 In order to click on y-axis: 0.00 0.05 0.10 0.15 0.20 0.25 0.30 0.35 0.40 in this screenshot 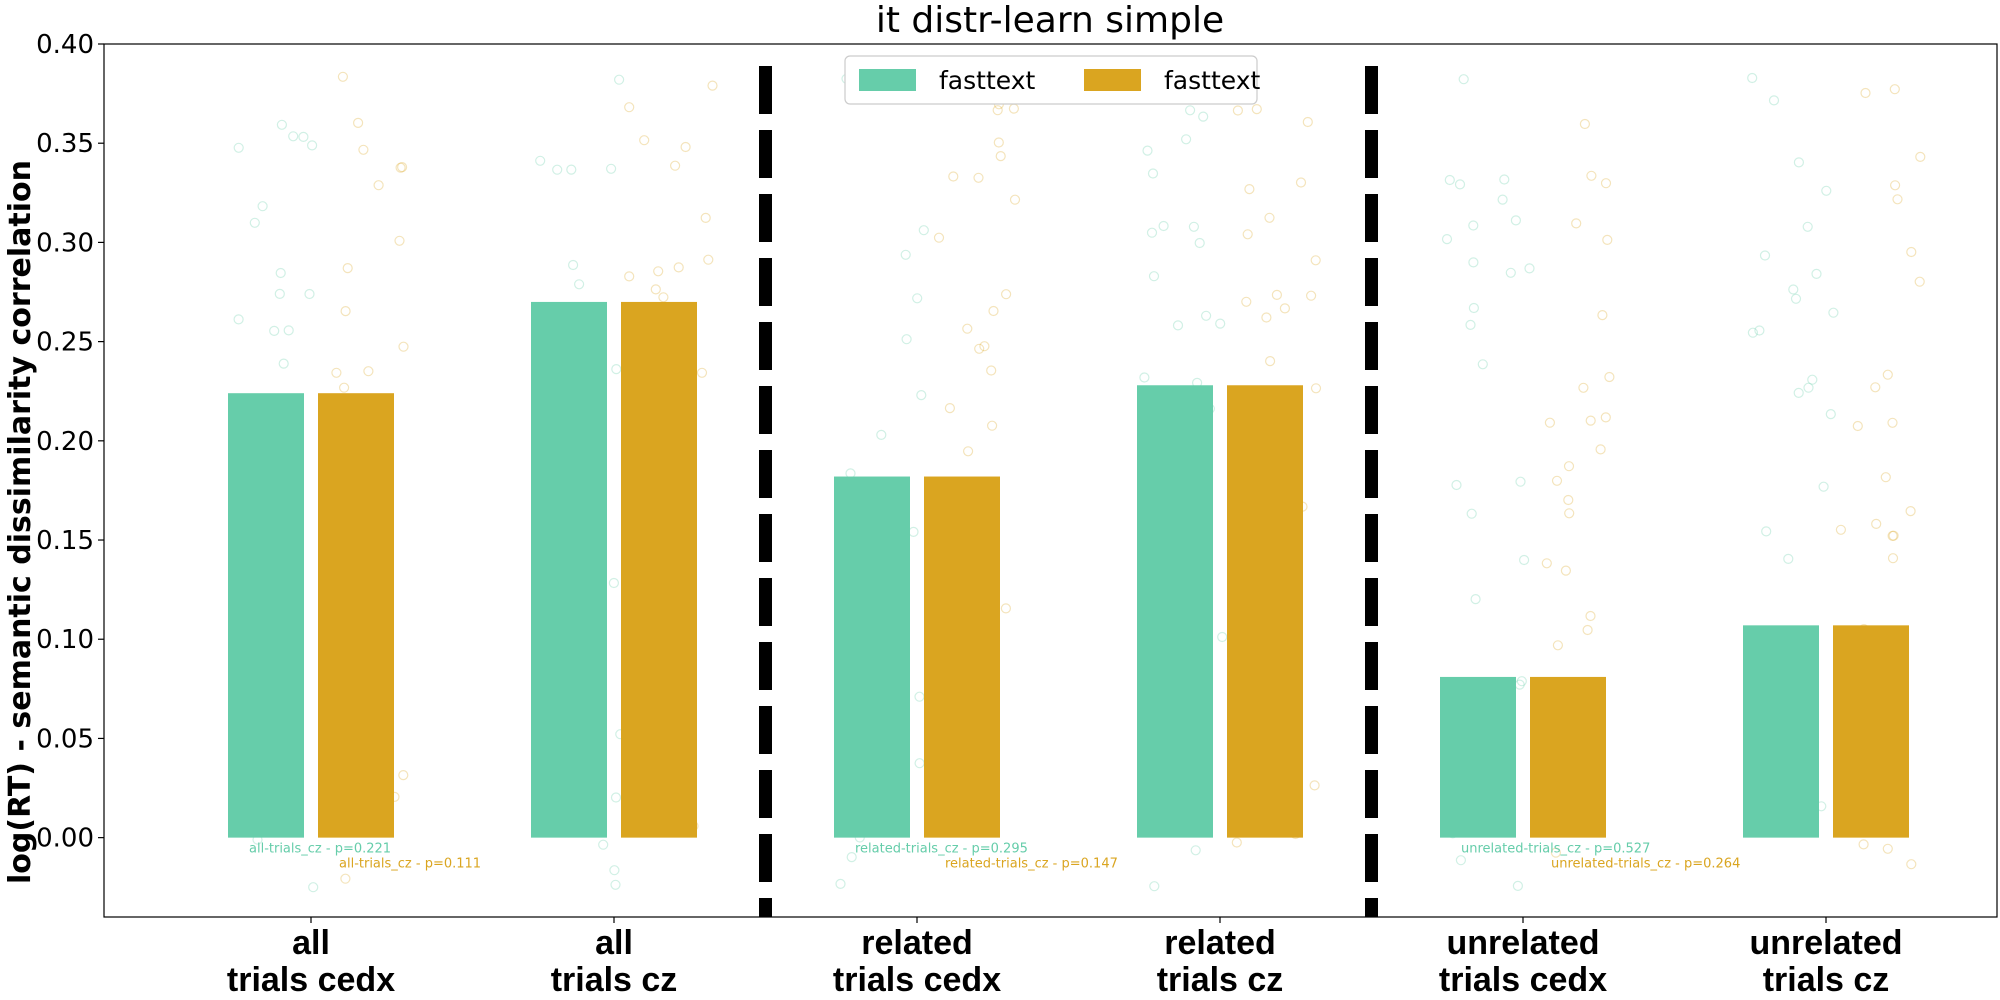, I will do `click(70, 442)`.